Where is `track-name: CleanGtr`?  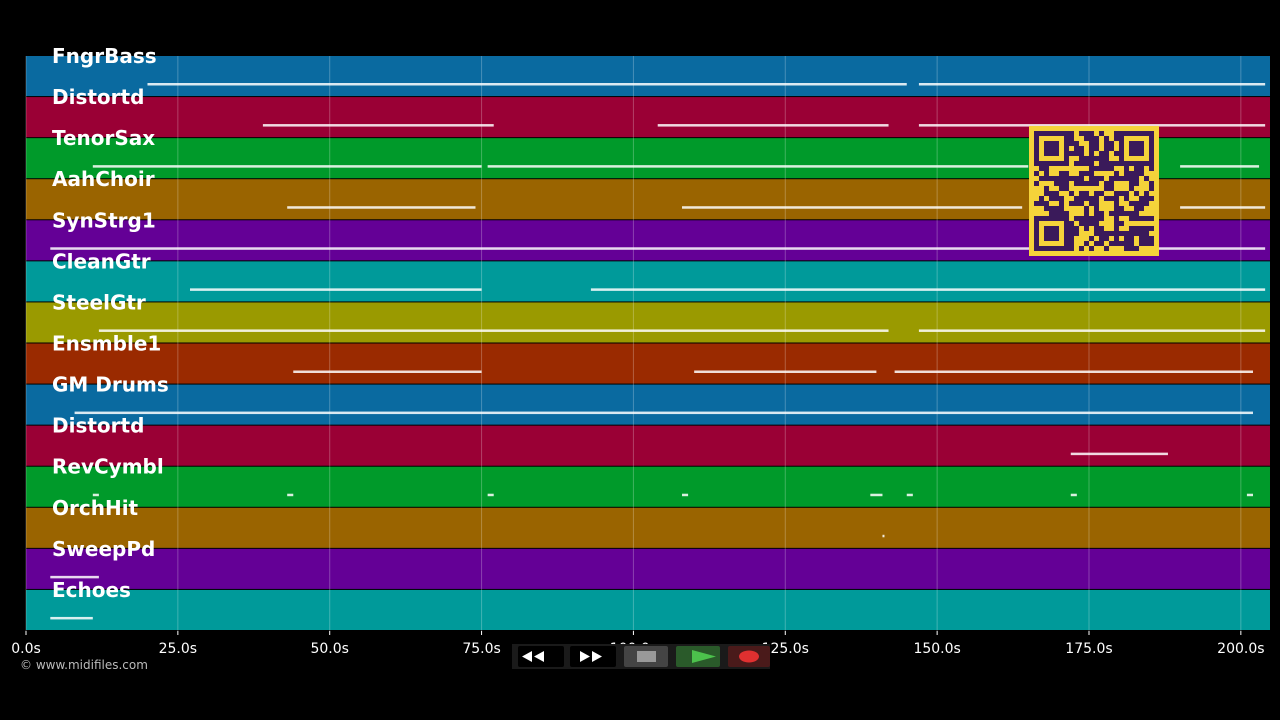 track-name: CleanGtr is located at coordinates (101, 261).